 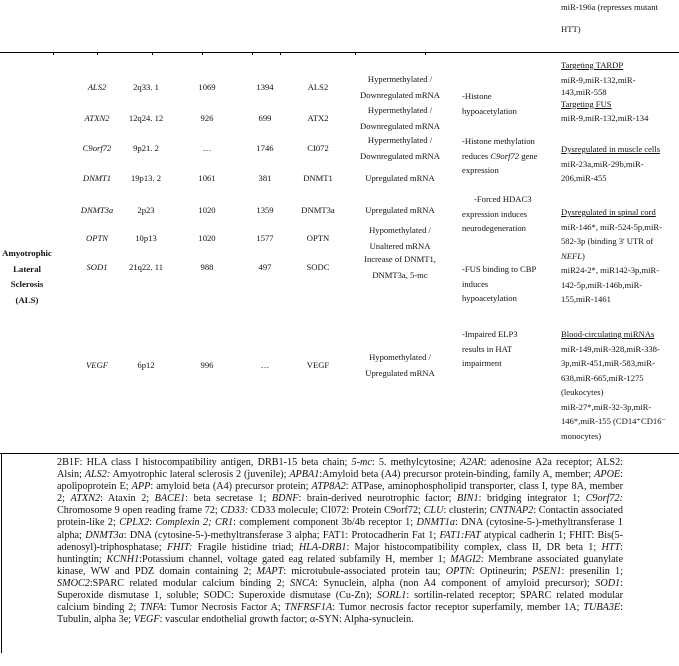 What do you see at coordinates (582, 392) in the screenshot?
I see `text-line: (leukocytes)` at bounding box center [582, 392].